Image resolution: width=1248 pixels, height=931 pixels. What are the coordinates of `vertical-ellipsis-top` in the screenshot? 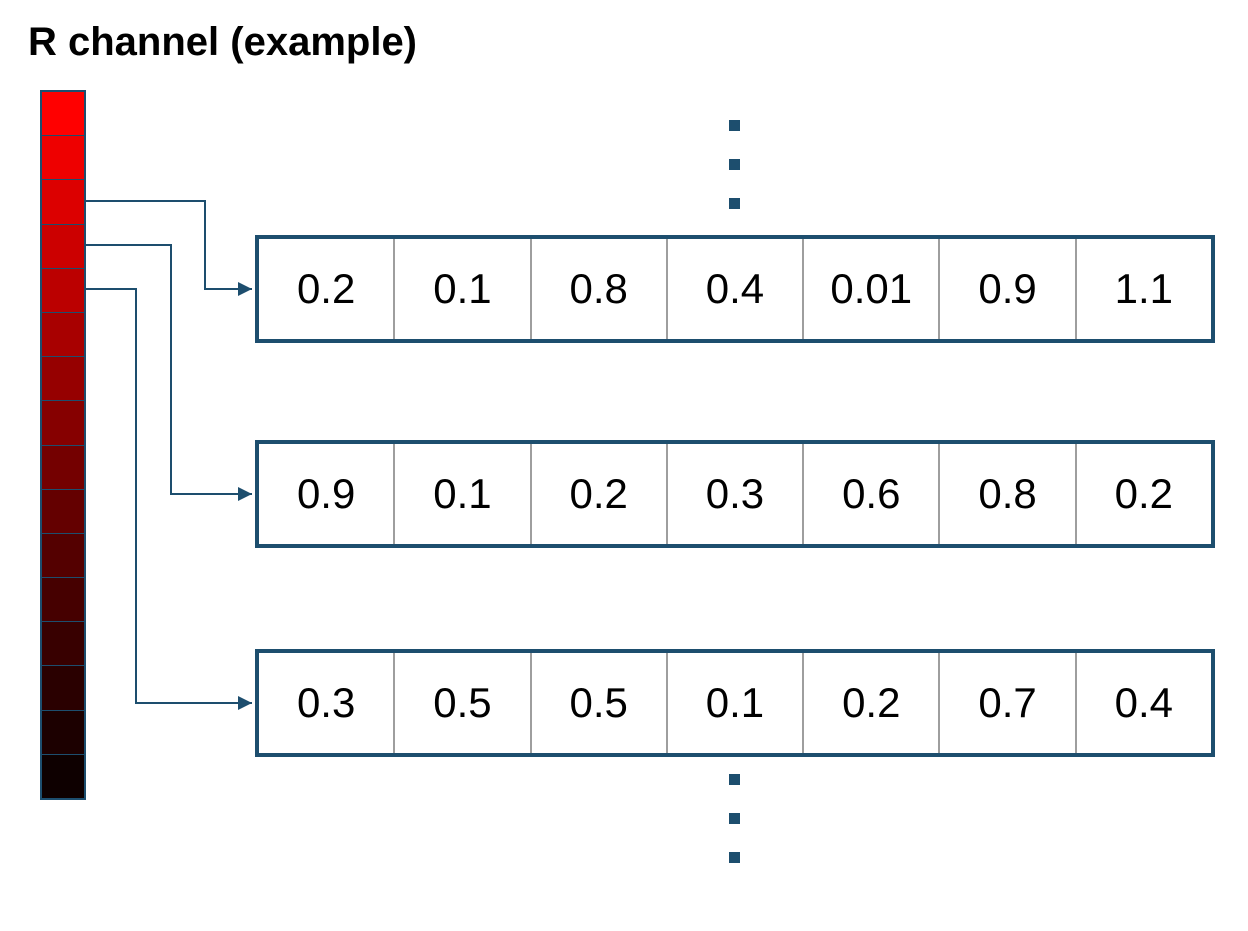 It's located at (734, 164).